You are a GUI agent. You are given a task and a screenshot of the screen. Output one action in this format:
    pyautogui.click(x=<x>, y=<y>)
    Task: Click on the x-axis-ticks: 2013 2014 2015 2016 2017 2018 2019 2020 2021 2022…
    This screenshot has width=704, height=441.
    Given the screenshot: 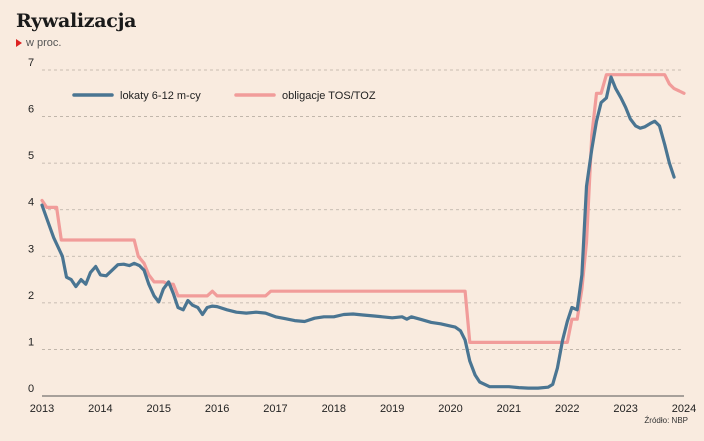 What is the action you would take?
    pyautogui.click(x=363, y=409)
    